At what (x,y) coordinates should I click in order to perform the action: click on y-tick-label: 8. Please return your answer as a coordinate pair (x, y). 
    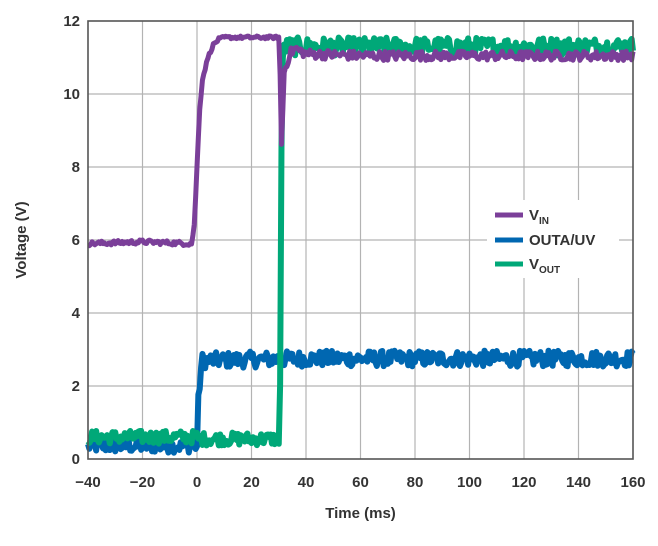
    Looking at the image, I should click on (76, 167).